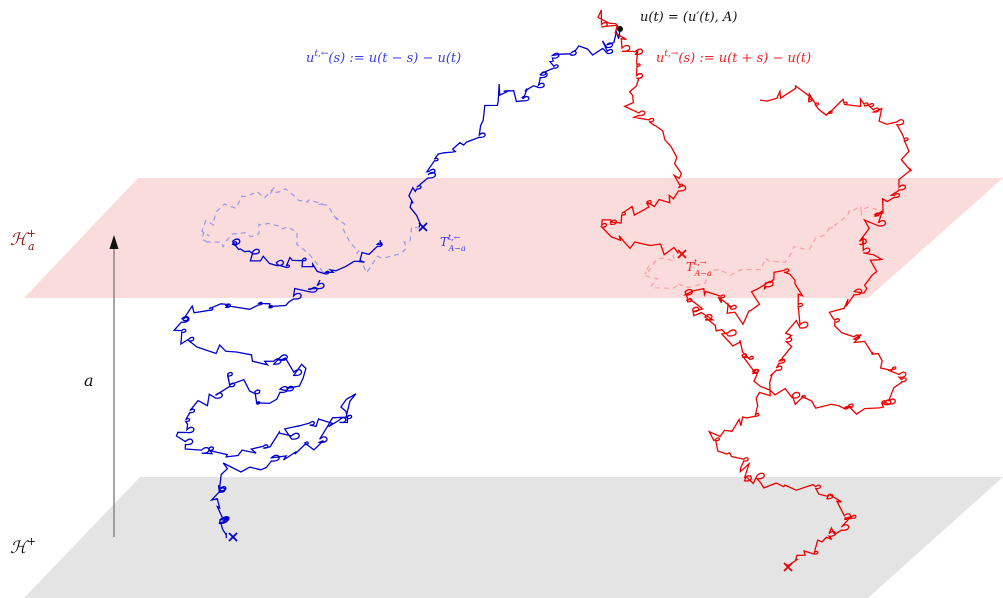 Image resolution: width=1003 pixels, height=598 pixels. Describe the element at coordinates (642, 132) in the screenshot. I see `red-path-upper-segment` at that location.